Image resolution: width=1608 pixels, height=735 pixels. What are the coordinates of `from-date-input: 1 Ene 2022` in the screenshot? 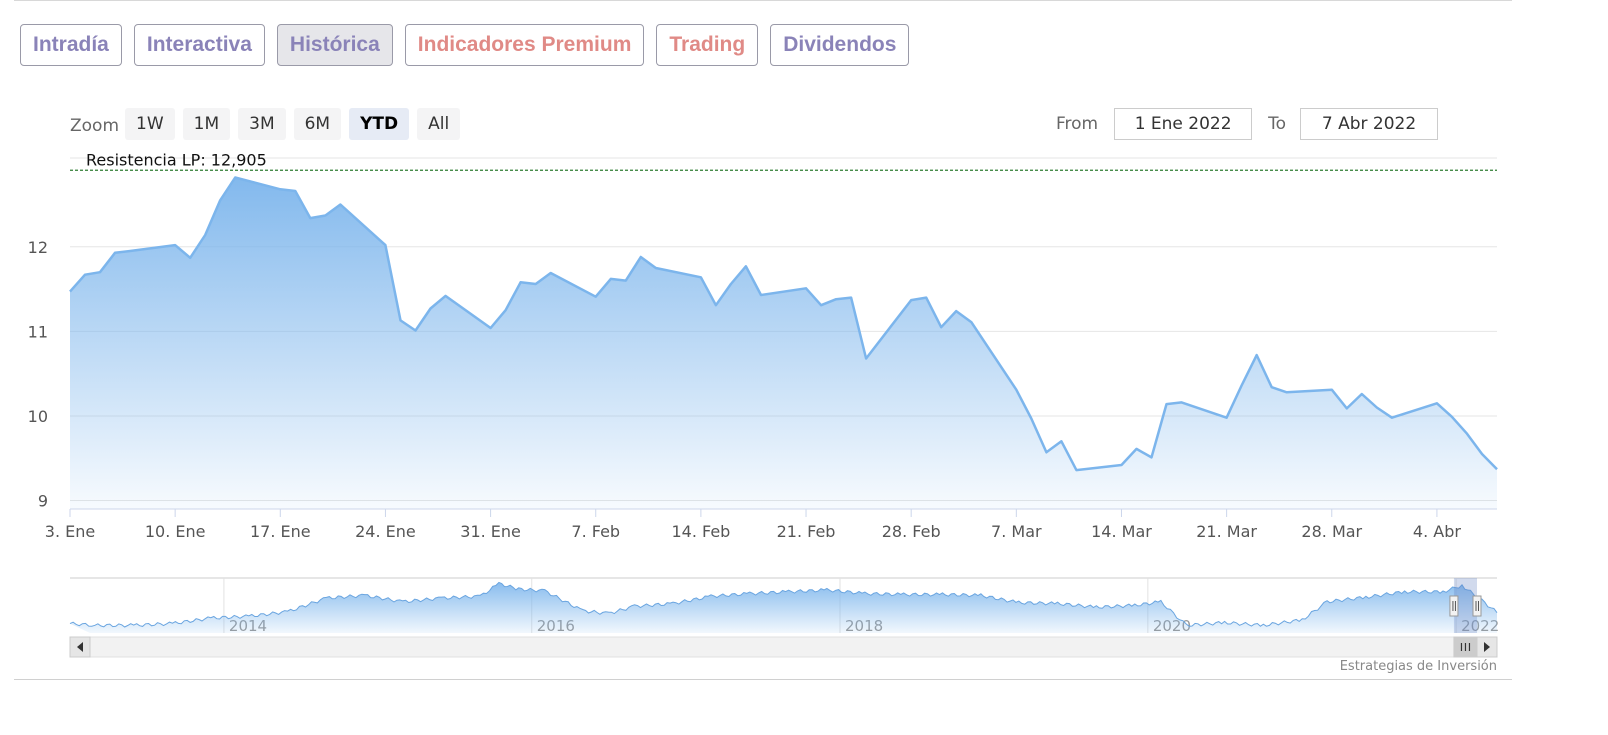 It's located at (1183, 124).